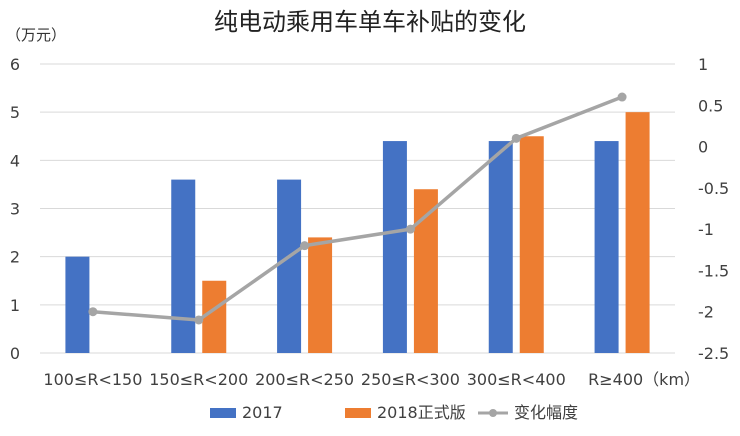 This screenshot has width=740, height=436. Describe the element at coordinates (713, 353) in the screenshot. I see `right-tick-label: -2.5` at that location.